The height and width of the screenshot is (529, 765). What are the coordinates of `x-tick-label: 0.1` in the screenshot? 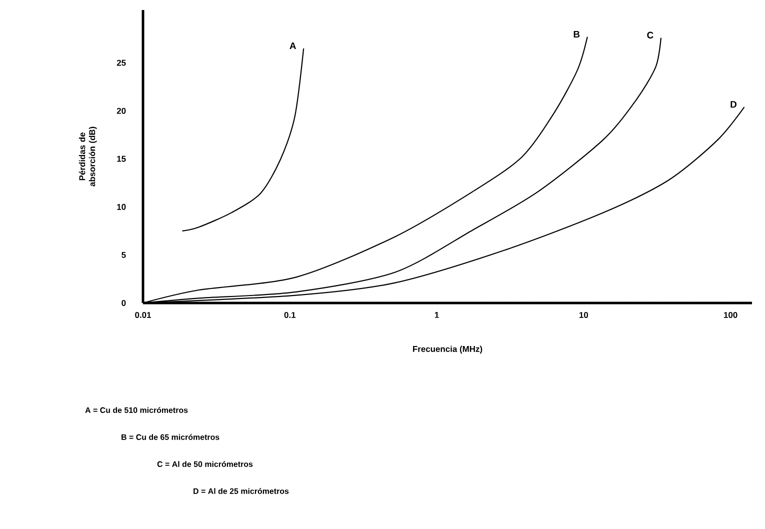 It's located at (290, 315).